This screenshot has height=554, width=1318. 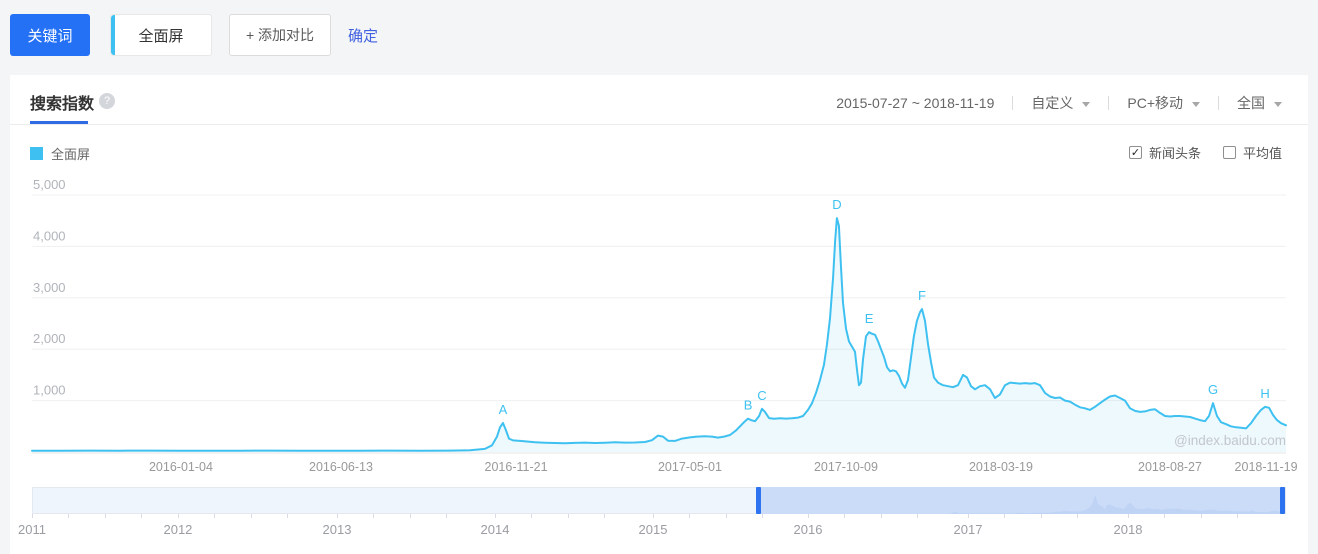 What do you see at coordinates (1262, 153) in the screenshot?
I see `toggle-average-label: 平均值` at bounding box center [1262, 153].